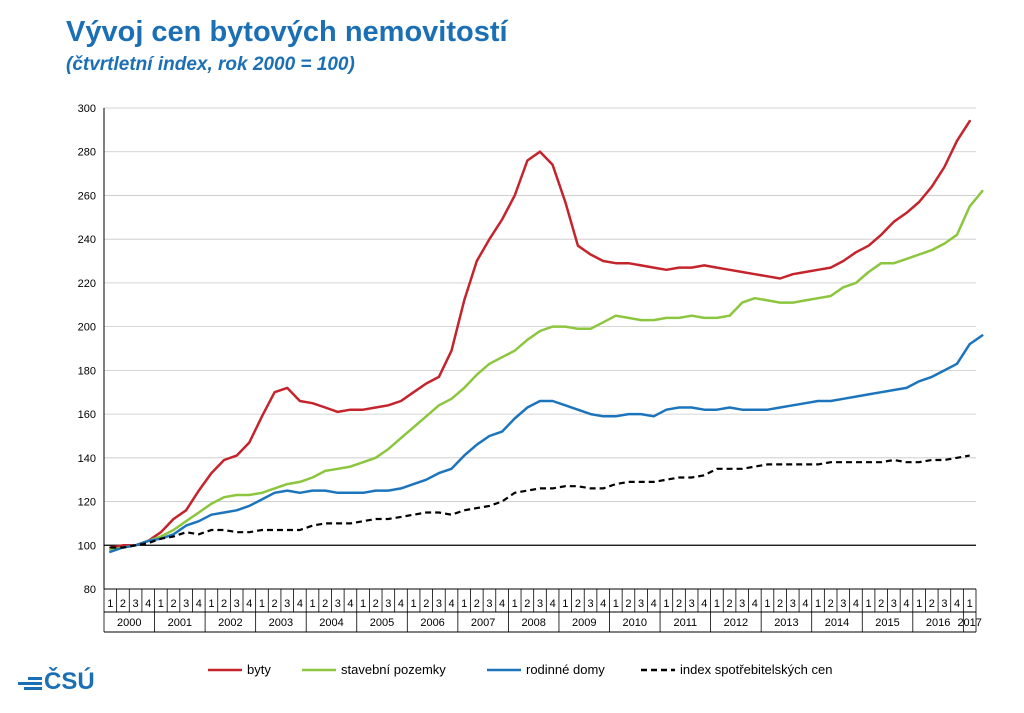  I want to click on x-tick-label-year: 2013, so click(786, 623).